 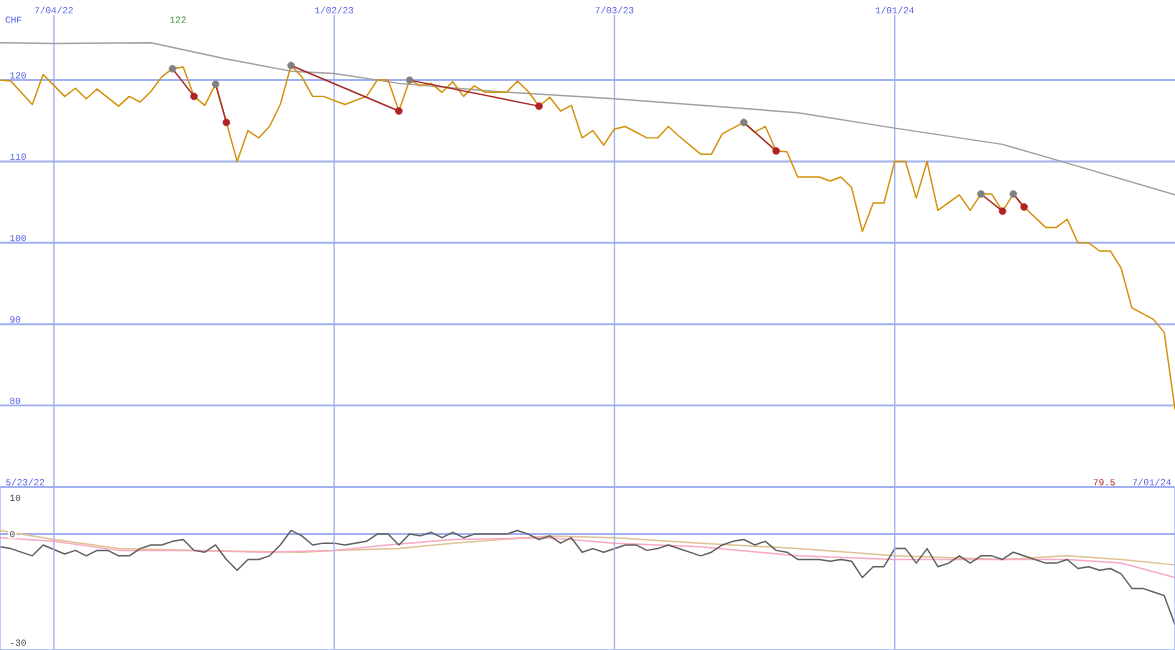 I want to click on y-tick-label: 80, so click(x=15, y=401).